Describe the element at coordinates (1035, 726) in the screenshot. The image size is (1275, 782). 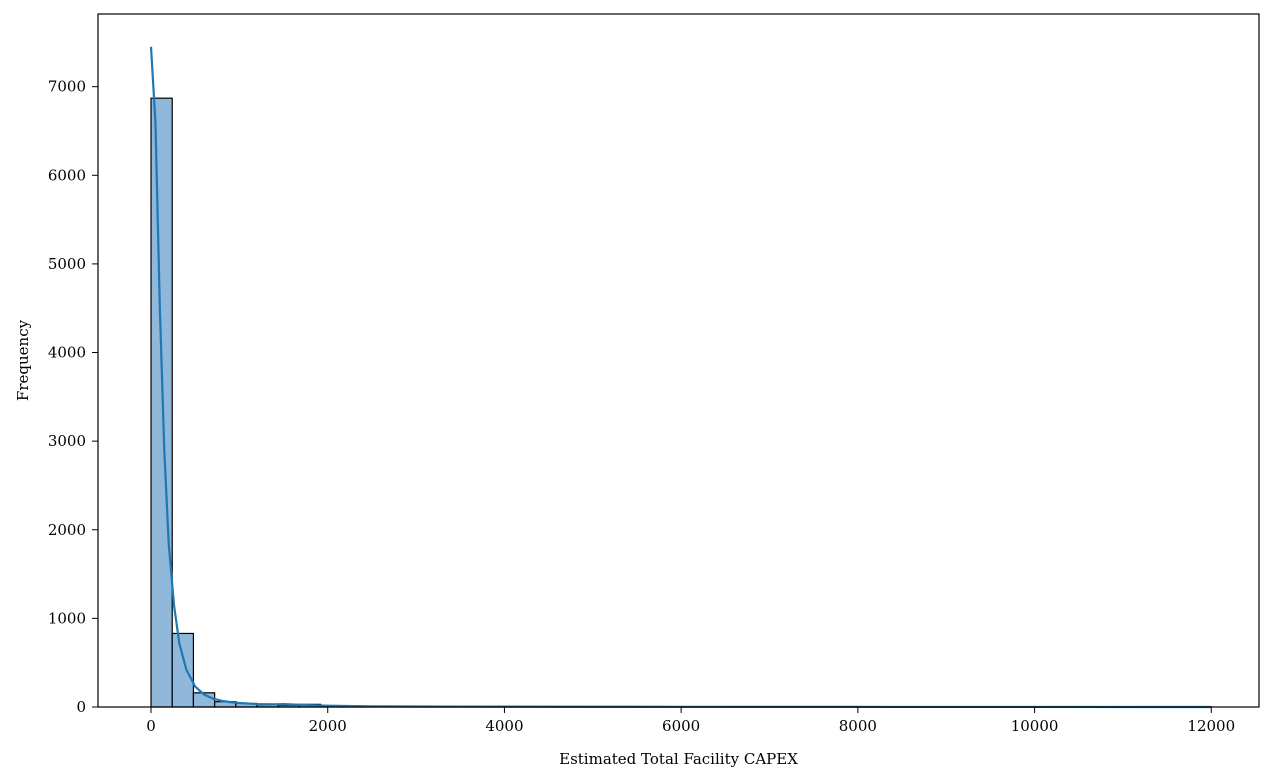
I see `x-tick-label: 10000` at that location.